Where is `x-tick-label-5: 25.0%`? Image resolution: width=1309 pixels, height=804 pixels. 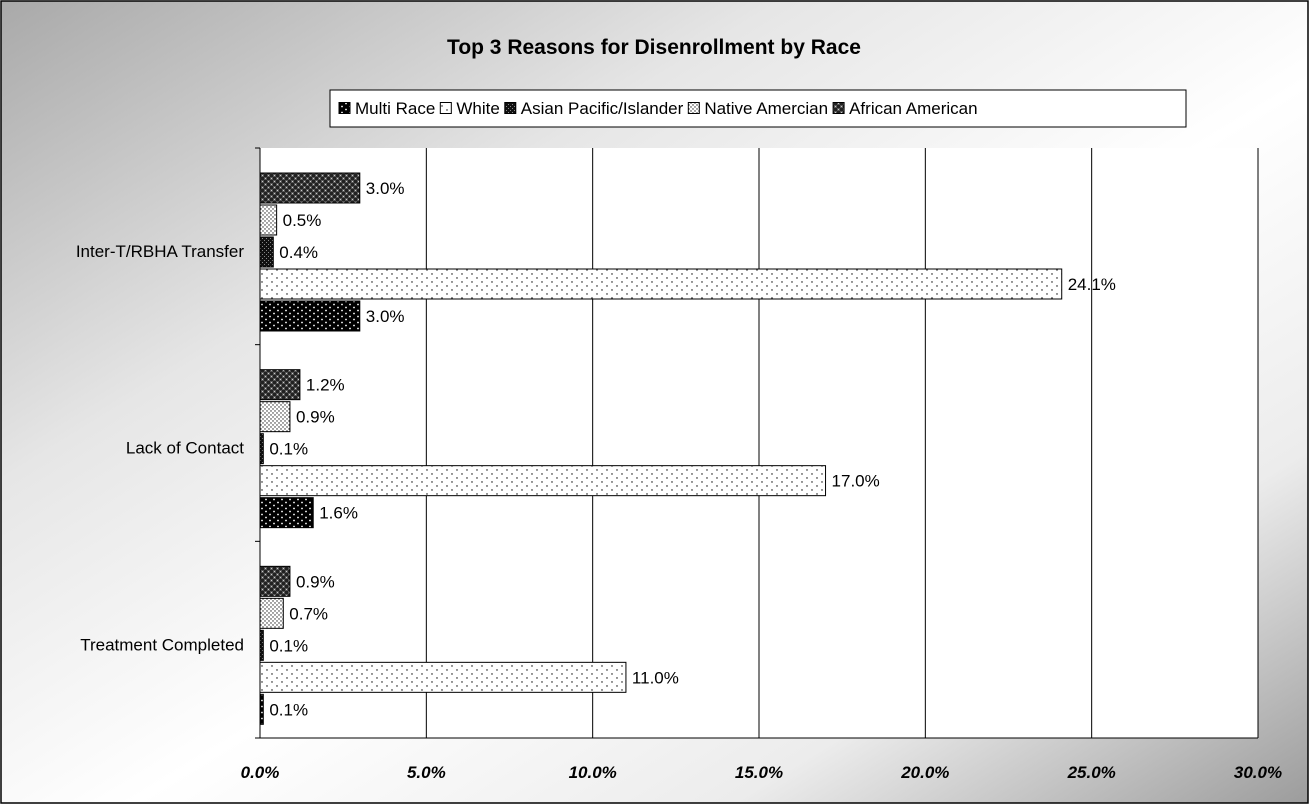
x-tick-label-5: 25.0% is located at coordinates (1091, 772).